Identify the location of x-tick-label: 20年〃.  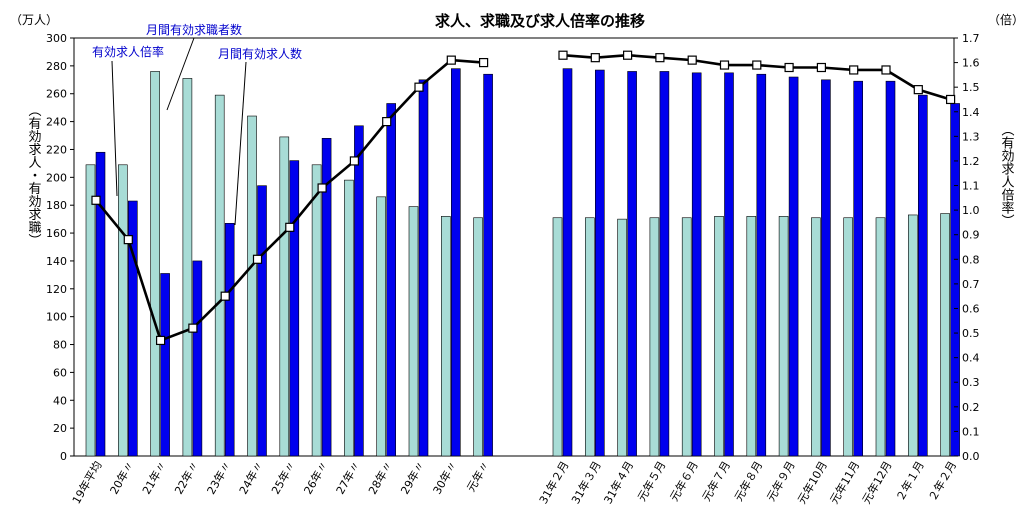
(122, 478).